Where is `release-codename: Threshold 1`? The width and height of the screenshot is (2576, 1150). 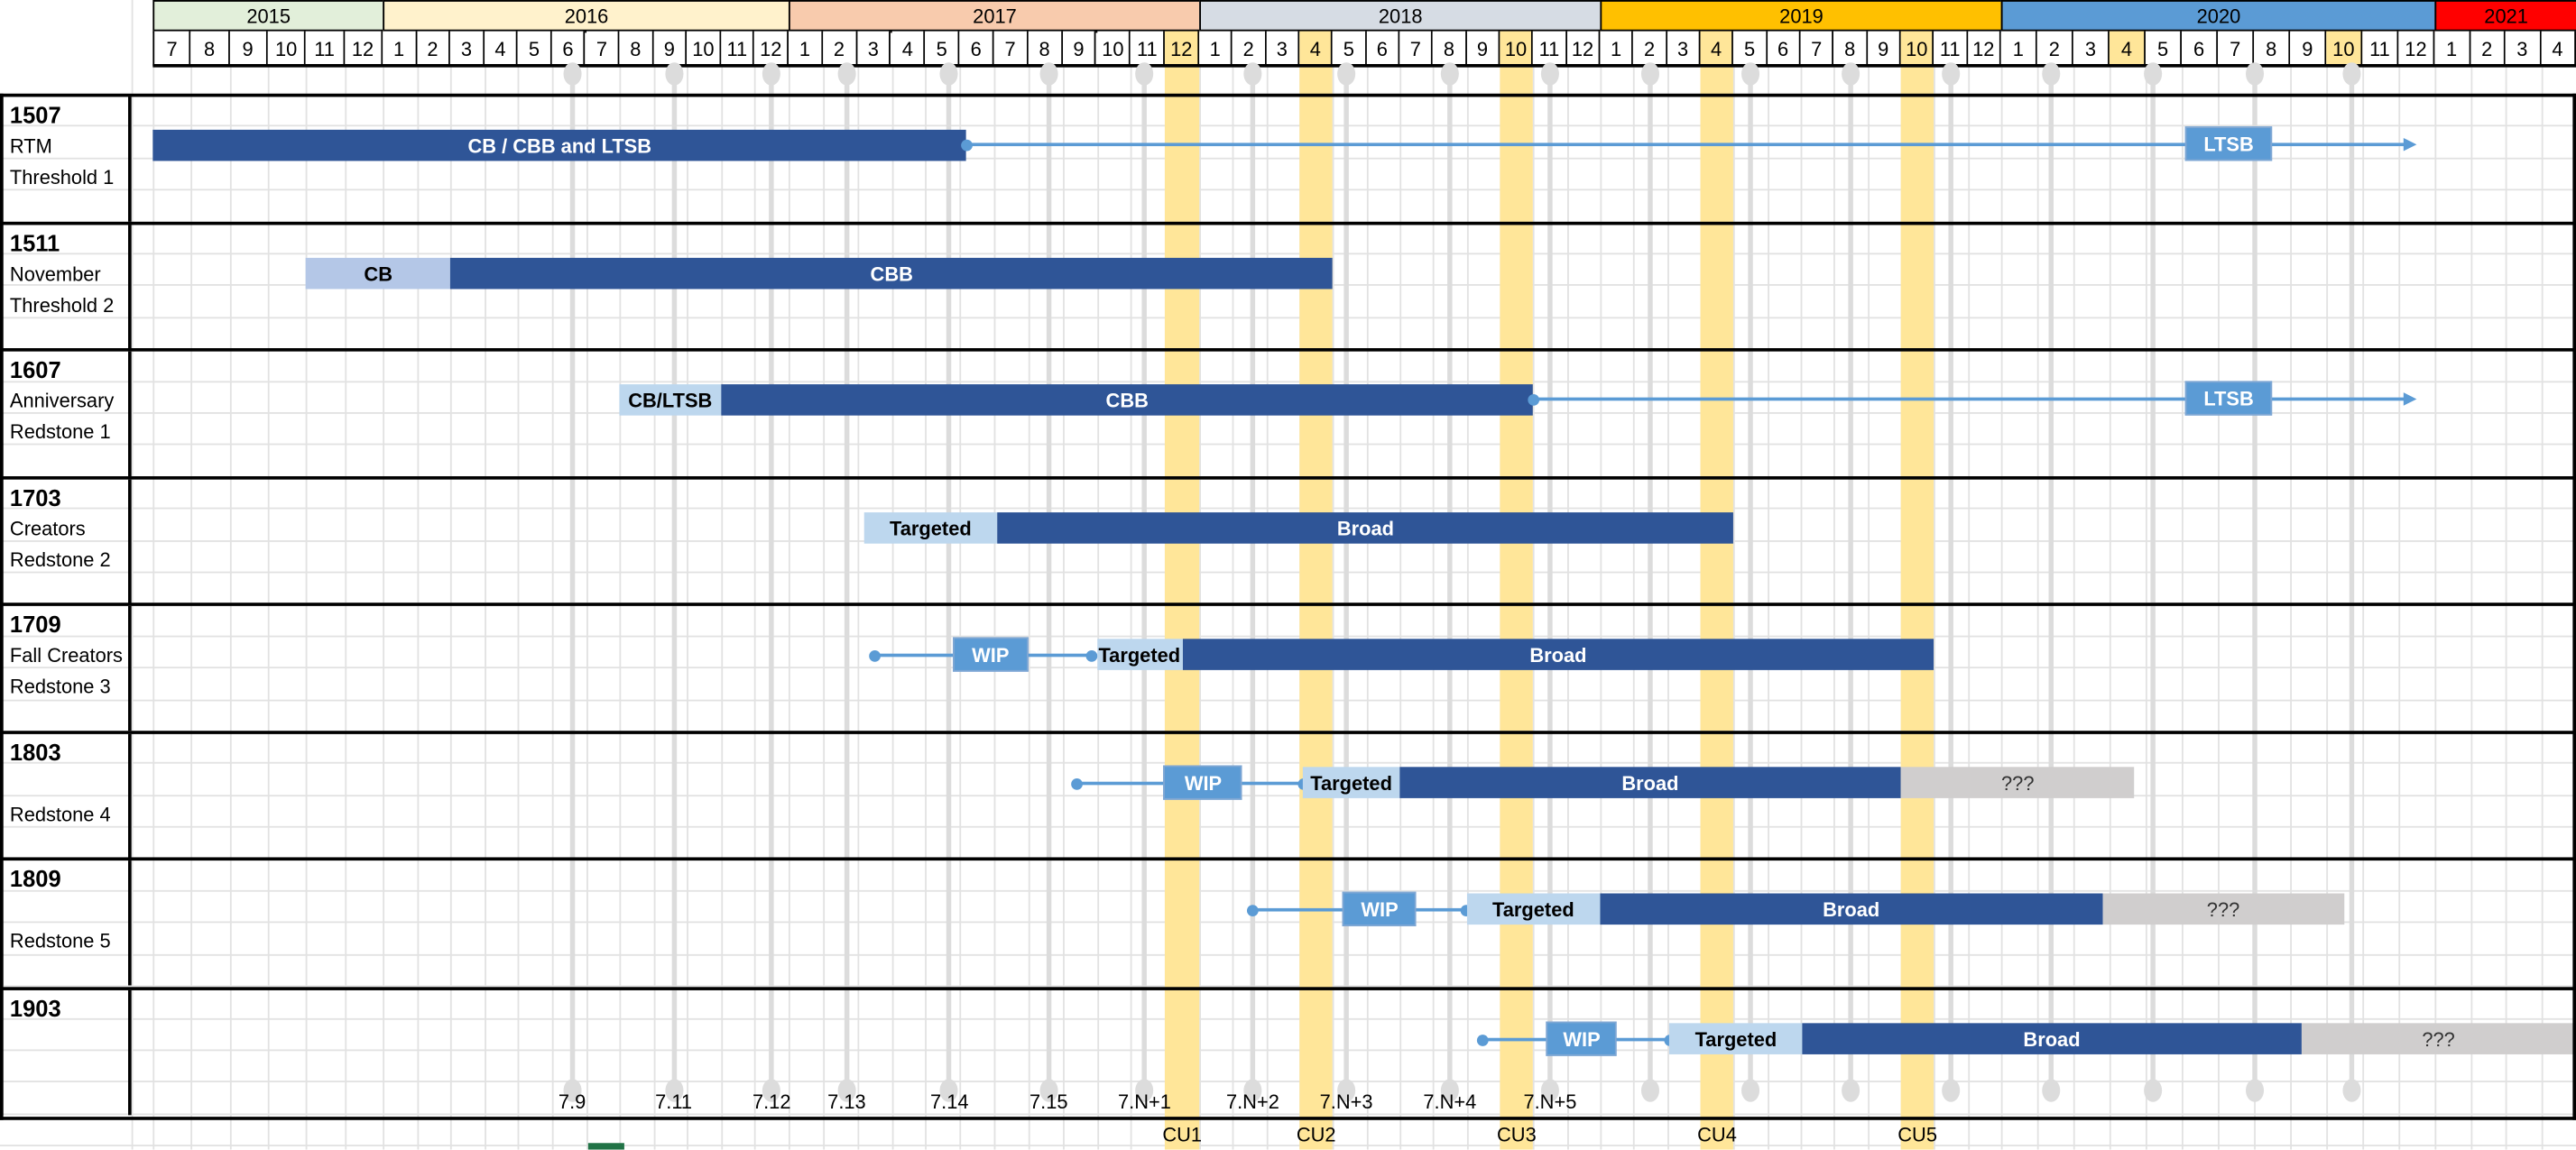 release-codename: Threshold 1 is located at coordinates (62, 177).